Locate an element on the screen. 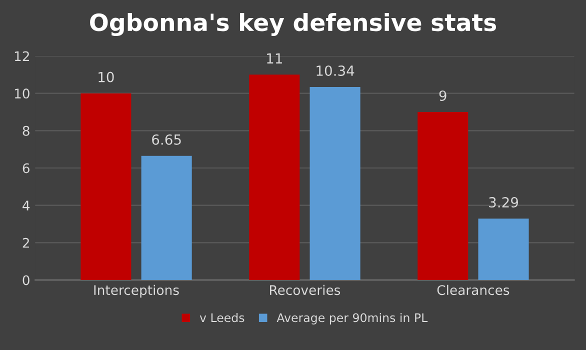 This screenshot has width=586, height=350. y-tick-label: 2 is located at coordinates (25, 243).